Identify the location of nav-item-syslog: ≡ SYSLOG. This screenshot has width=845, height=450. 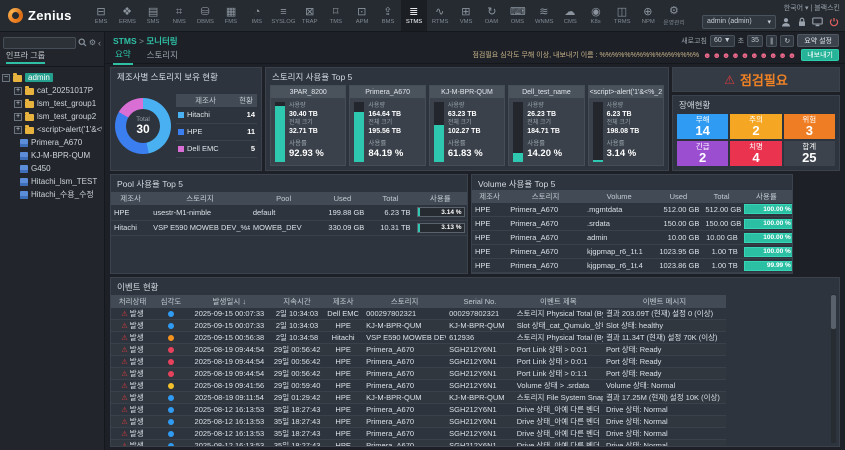
(283, 15).